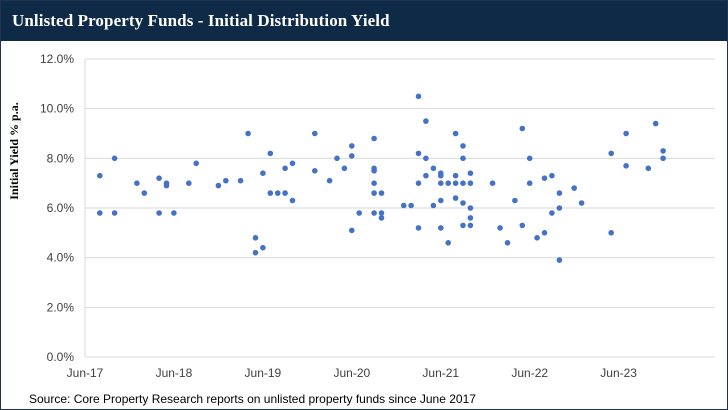 Image resolution: width=728 pixels, height=410 pixels. What do you see at coordinates (85, 373) in the screenshot?
I see `x-tick-label: Jun-17` at bounding box center [85, 373].